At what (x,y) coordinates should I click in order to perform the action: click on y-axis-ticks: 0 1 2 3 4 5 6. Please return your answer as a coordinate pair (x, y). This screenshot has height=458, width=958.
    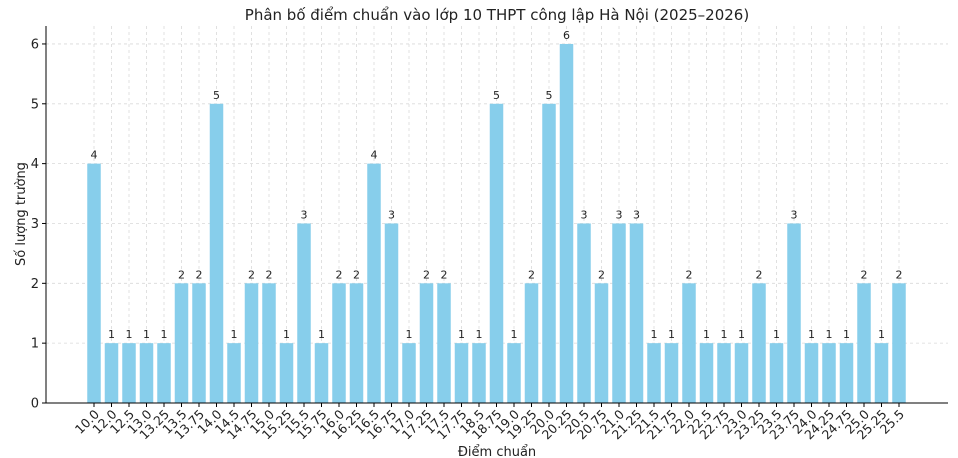
    Looking at the image, I should click on (38, 224).